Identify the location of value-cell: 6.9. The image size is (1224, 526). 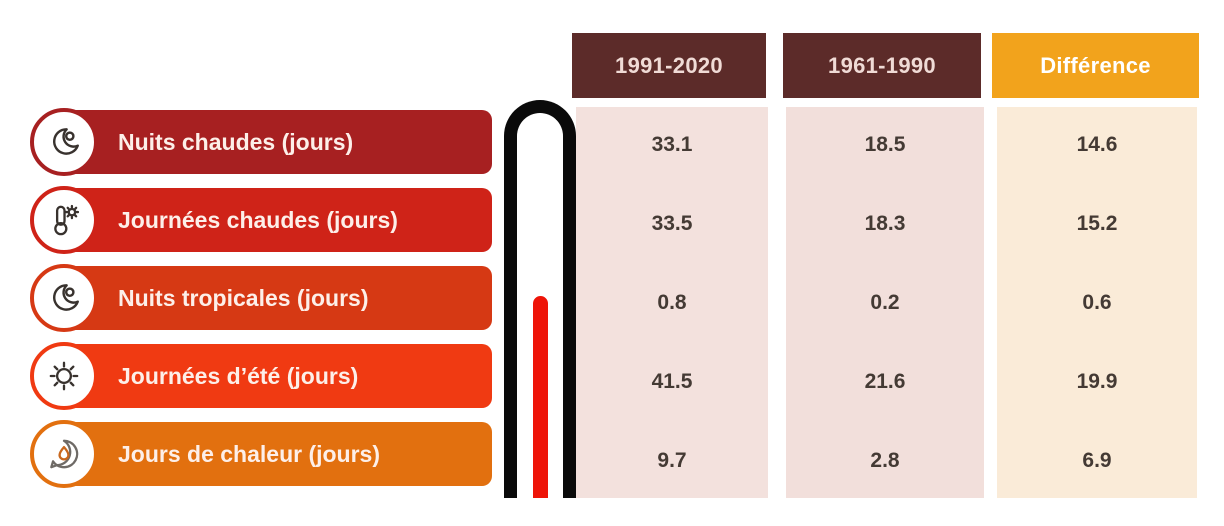
(1097, 460).